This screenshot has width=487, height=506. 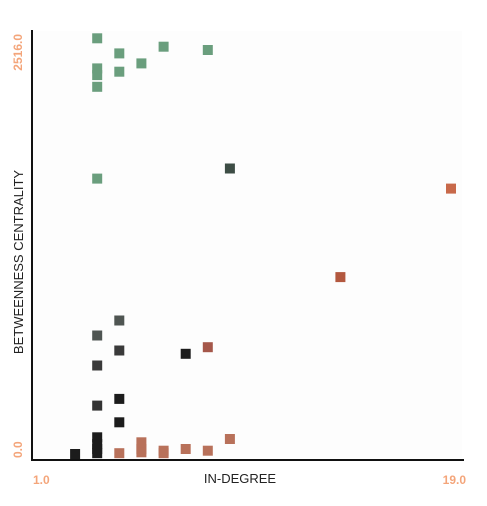 What do you see at coordinates (18, 52) in the screenshot?
I see `y-tick-label-max: 2516.0` at bounding box center [18, 52].